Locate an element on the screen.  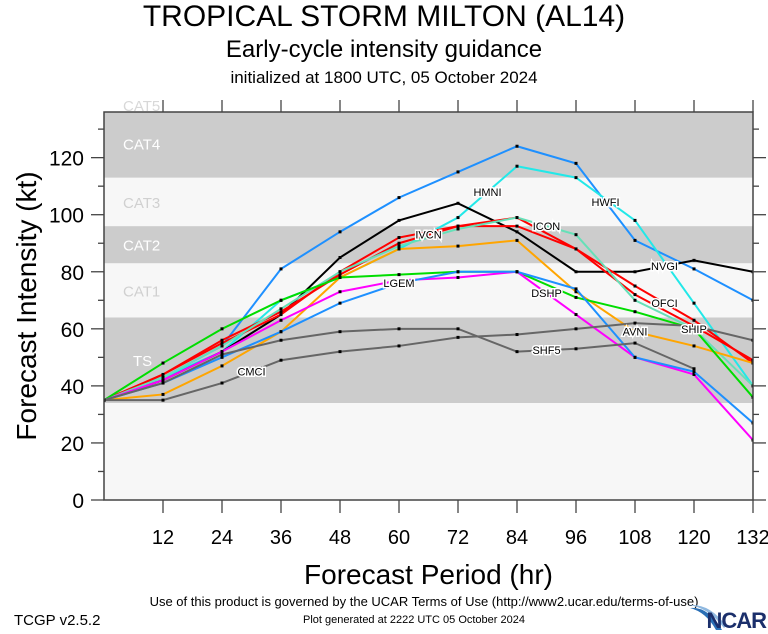
data-point-ofci is located at coordinates (222, 343).